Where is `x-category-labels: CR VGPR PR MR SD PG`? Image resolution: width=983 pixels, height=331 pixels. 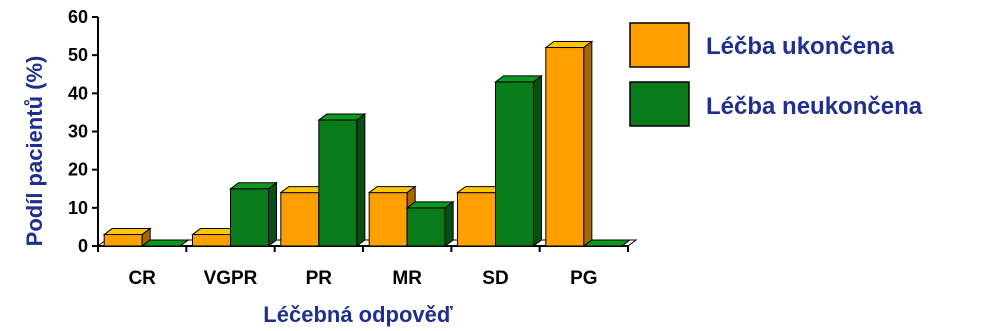
x-category-labels: CR VGPR PR MR SD PG is located at coordinates (362, 278).